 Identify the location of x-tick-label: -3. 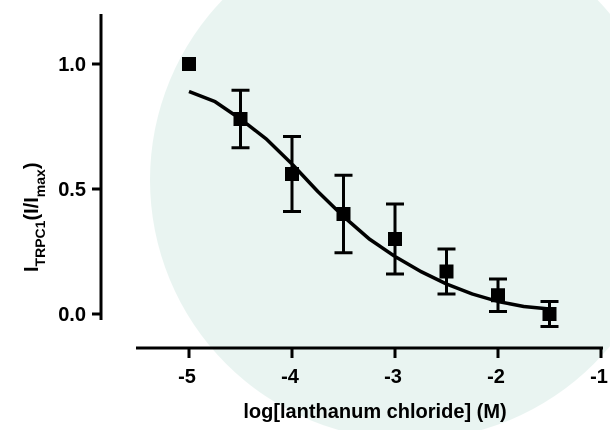
(393, 377).